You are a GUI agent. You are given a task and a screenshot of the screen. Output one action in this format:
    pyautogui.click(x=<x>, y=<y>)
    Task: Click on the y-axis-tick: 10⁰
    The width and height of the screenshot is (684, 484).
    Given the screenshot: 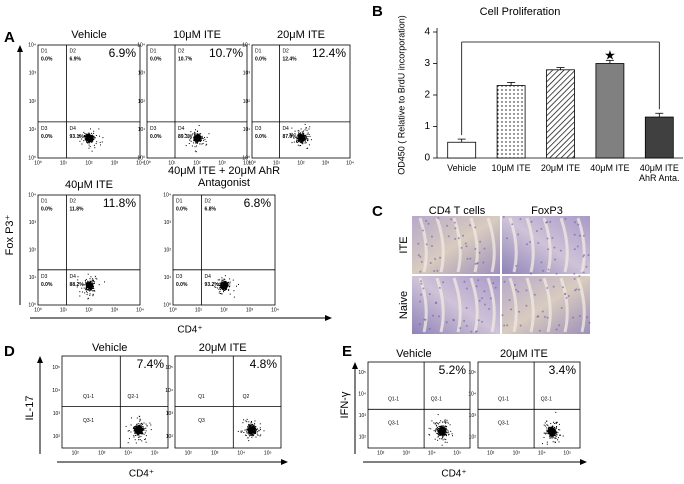 What is the action you would take?
    pyautogui.click(x=167, y=305)
    